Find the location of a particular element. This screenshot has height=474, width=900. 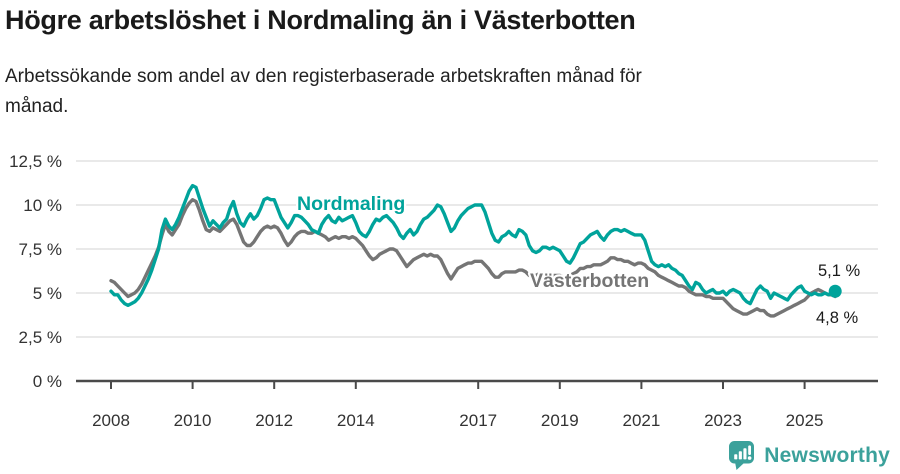

series-end-dot-nordmaling is located at coordinates (835, 291).